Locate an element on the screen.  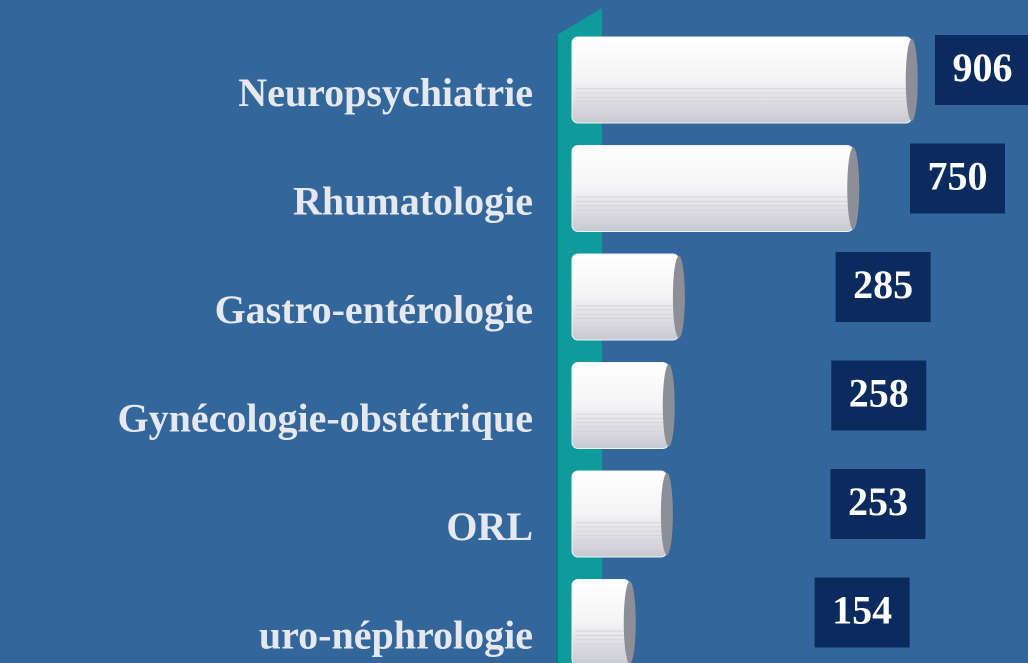
category-label: Rhumatologie is located at coordinates (413, 201).